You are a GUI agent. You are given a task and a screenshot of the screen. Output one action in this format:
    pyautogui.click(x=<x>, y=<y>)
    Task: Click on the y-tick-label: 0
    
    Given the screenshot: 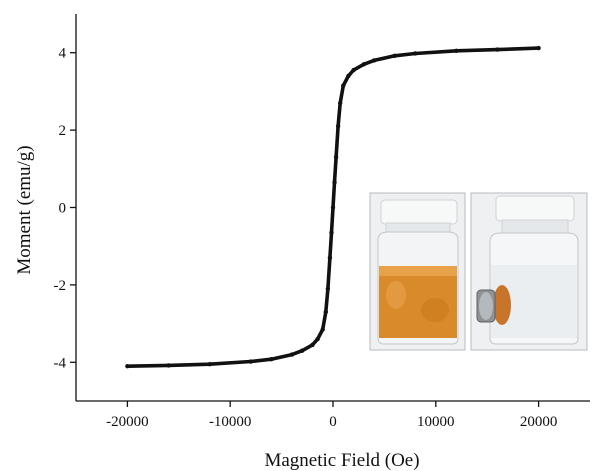 What is the action you would take?
    pyautogui.click(x=63, y=209)
    